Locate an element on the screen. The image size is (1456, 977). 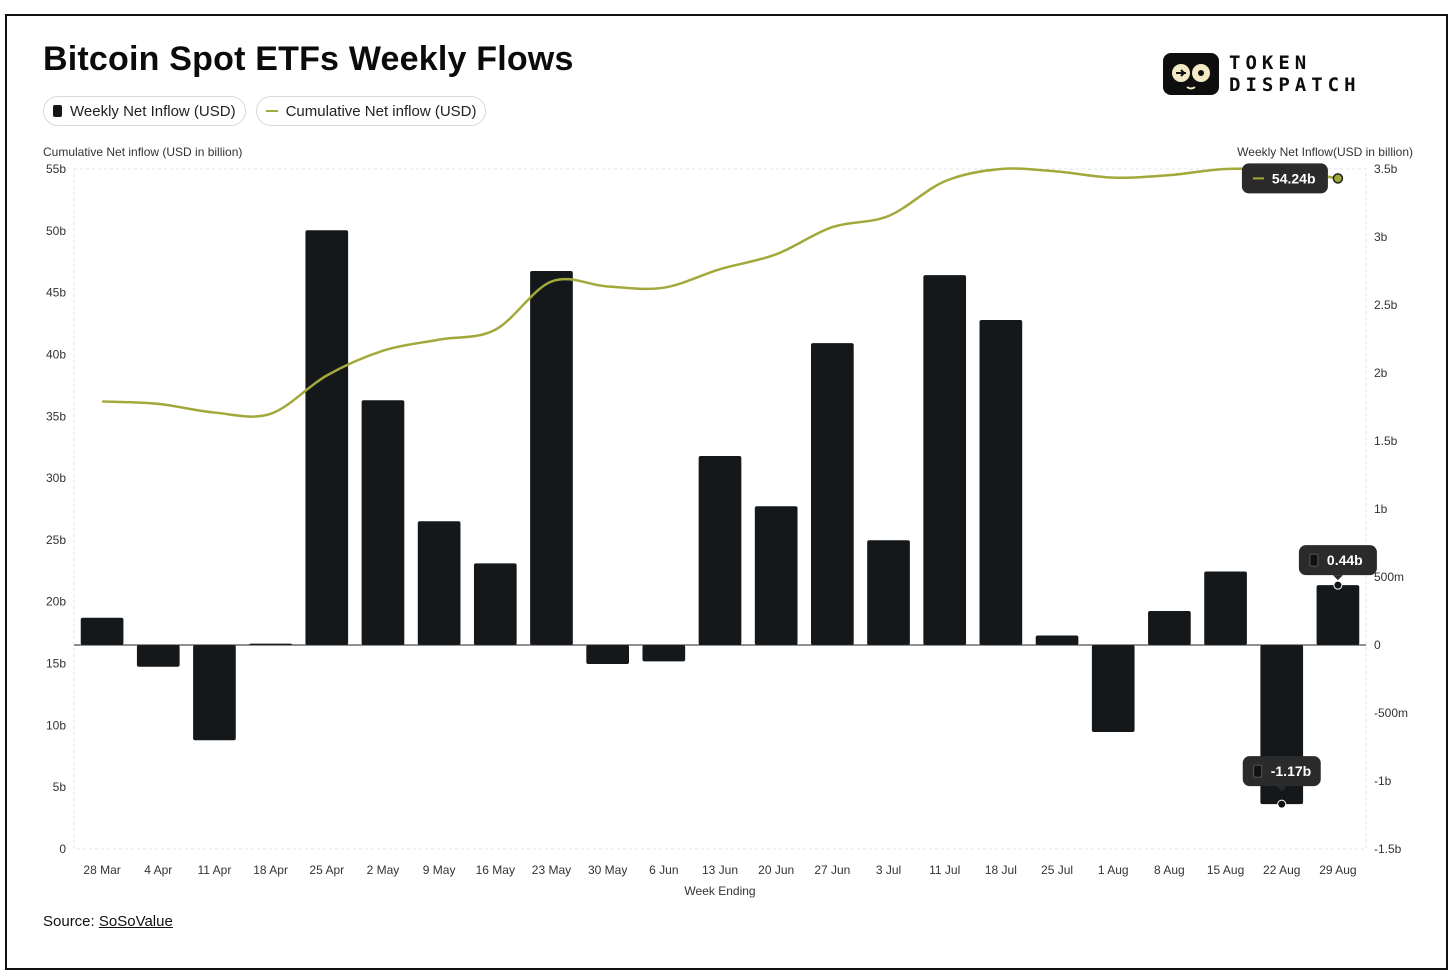
right-tick-label: 2b is located at coordinates (1381, 373).